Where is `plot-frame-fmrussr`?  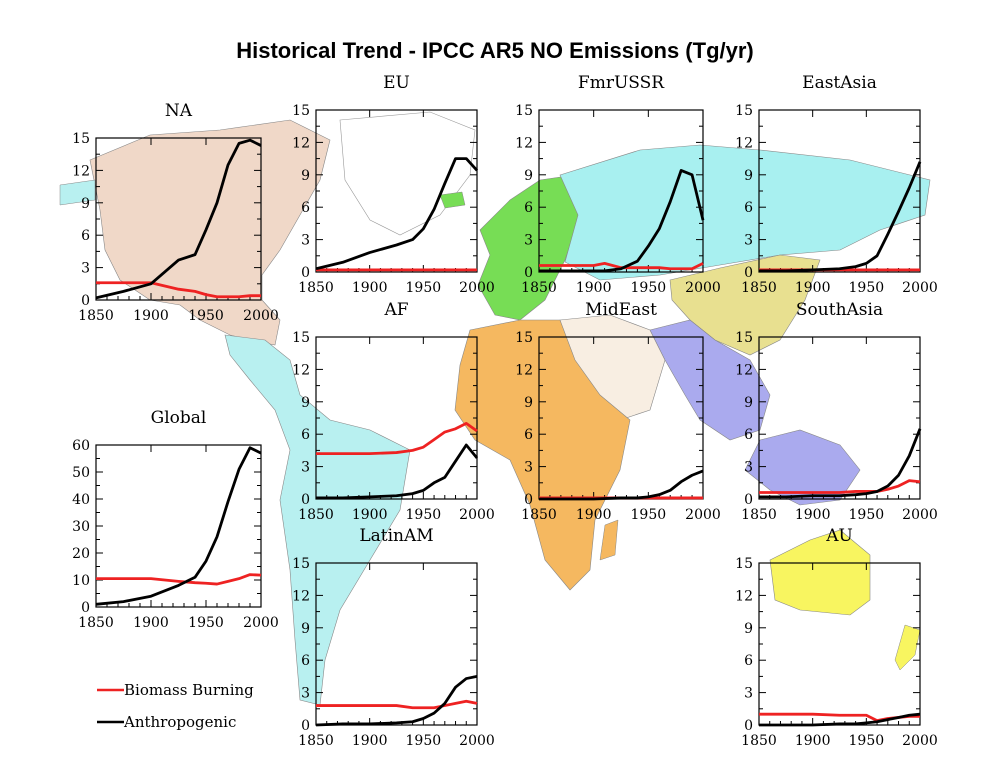 plot-frame-fmrussr is located at coordinates (621, 191).